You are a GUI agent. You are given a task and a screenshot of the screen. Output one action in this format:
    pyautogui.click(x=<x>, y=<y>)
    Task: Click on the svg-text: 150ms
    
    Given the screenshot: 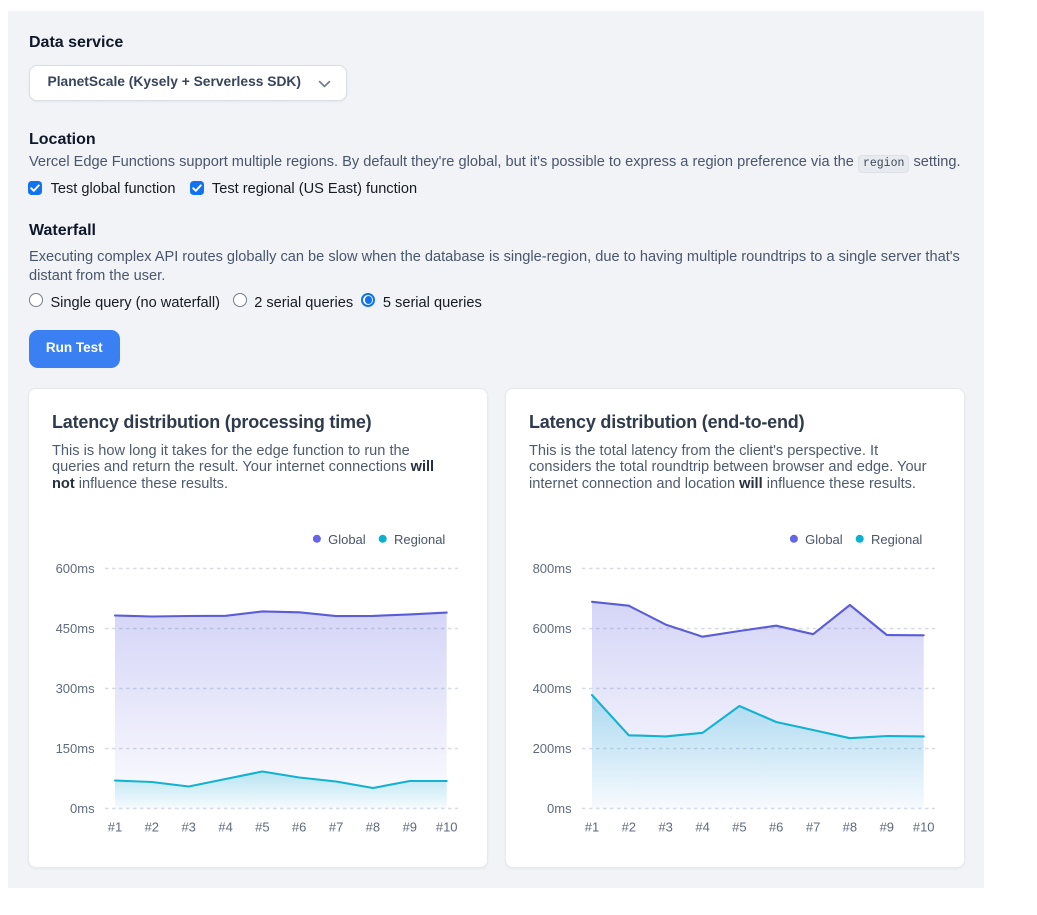 What is the action you would take?
    pyautogui.click(x=76, y=748)
    